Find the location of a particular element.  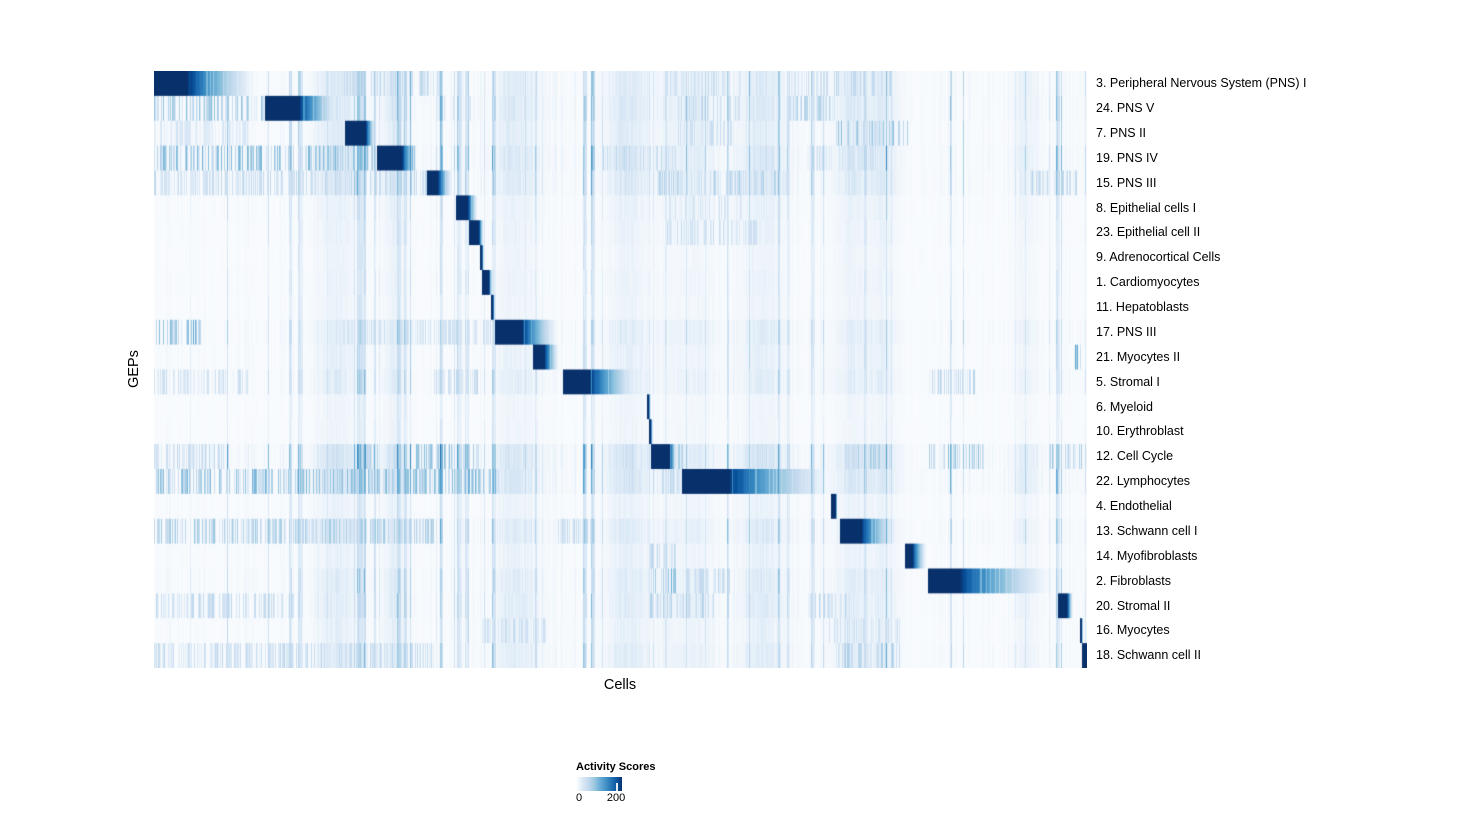

row-label: 5. Stromal I is located at coordinates (1128, 381).